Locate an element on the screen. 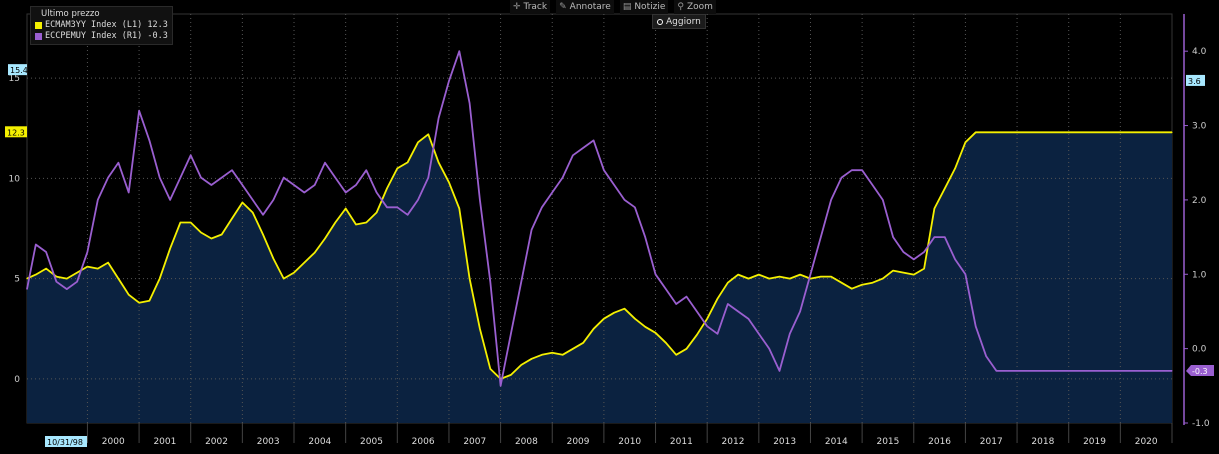 Image resolution: width=1219 pixels, height=454 pixels. x-axis-year-label: 2020 is located at coordinates (1146, 442).